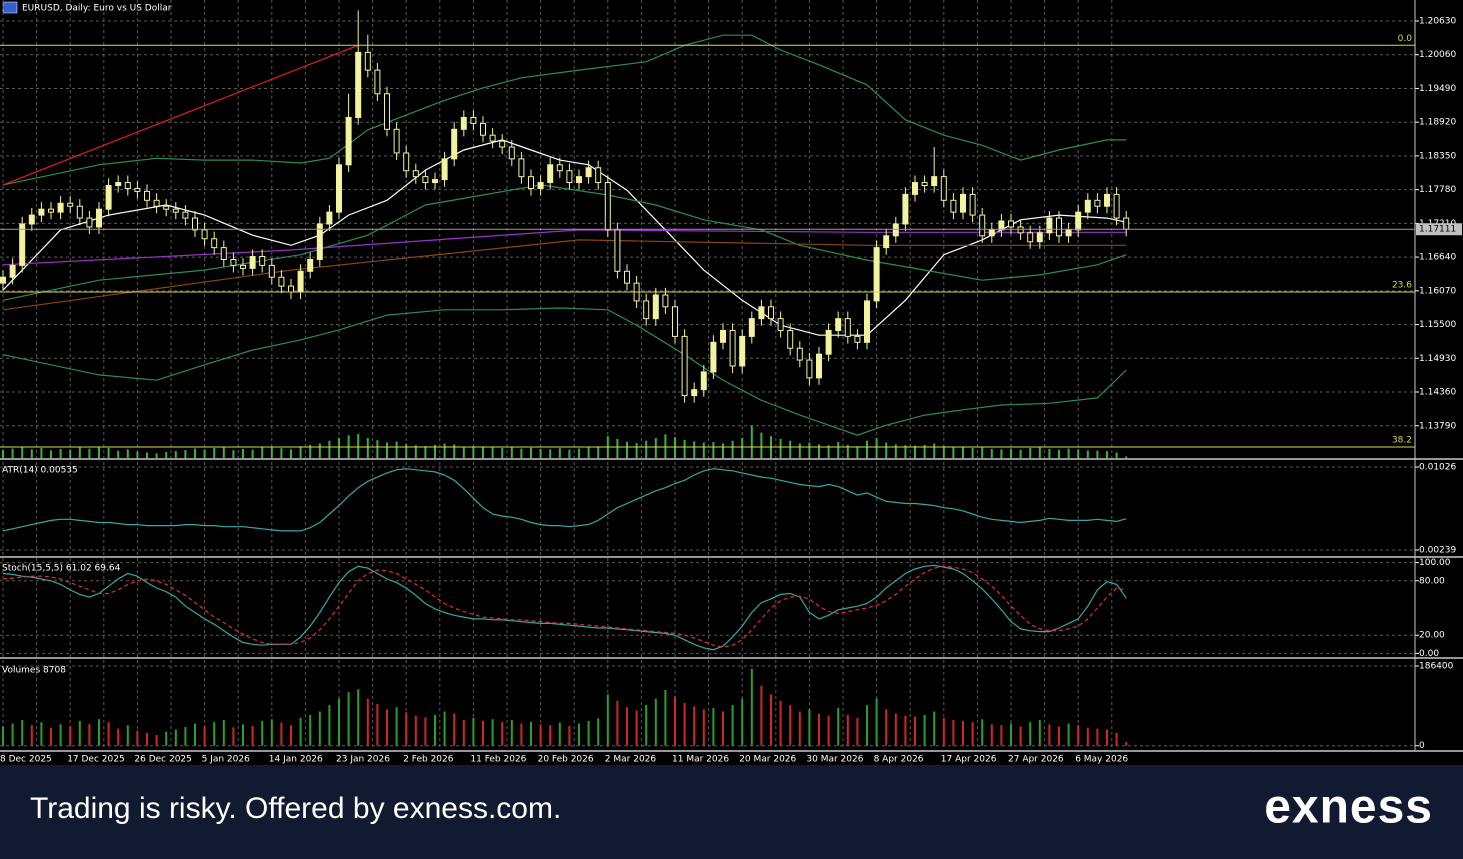 The image size is (1463, 859). What do you see at coordinates (10, 7) in the screenshot?
I see `symbol-icon` at bounding box center [10, 7].